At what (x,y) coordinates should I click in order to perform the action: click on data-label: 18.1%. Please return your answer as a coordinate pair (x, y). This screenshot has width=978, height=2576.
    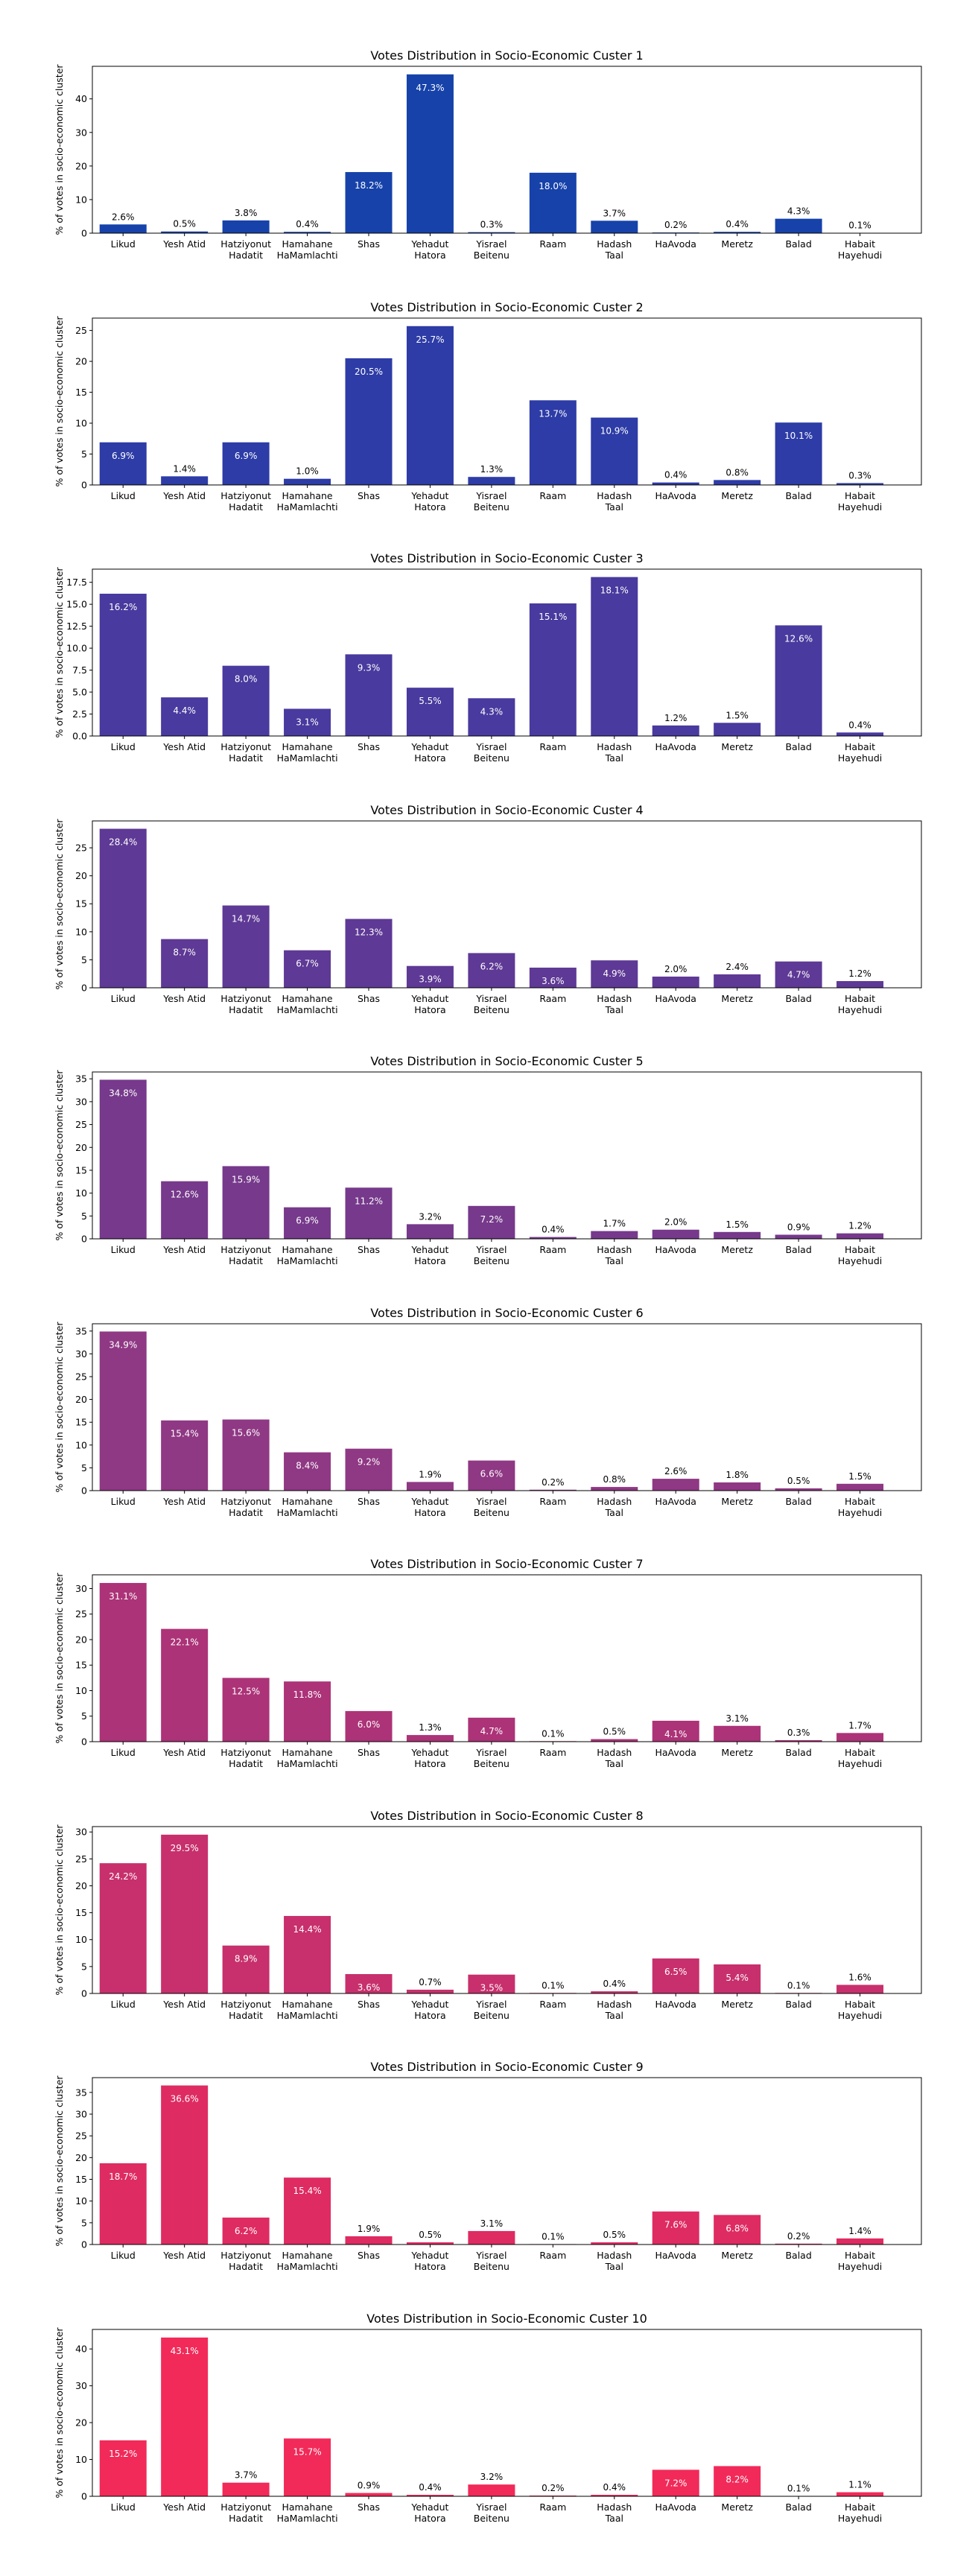
    Looking at the image, I should click on (614, 591).